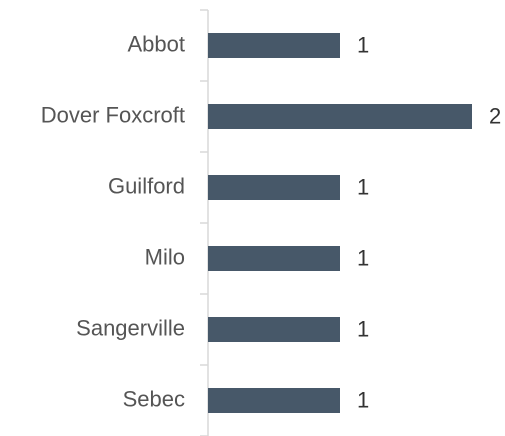  I want to click on category-label: Guilford, so click(146, 185).